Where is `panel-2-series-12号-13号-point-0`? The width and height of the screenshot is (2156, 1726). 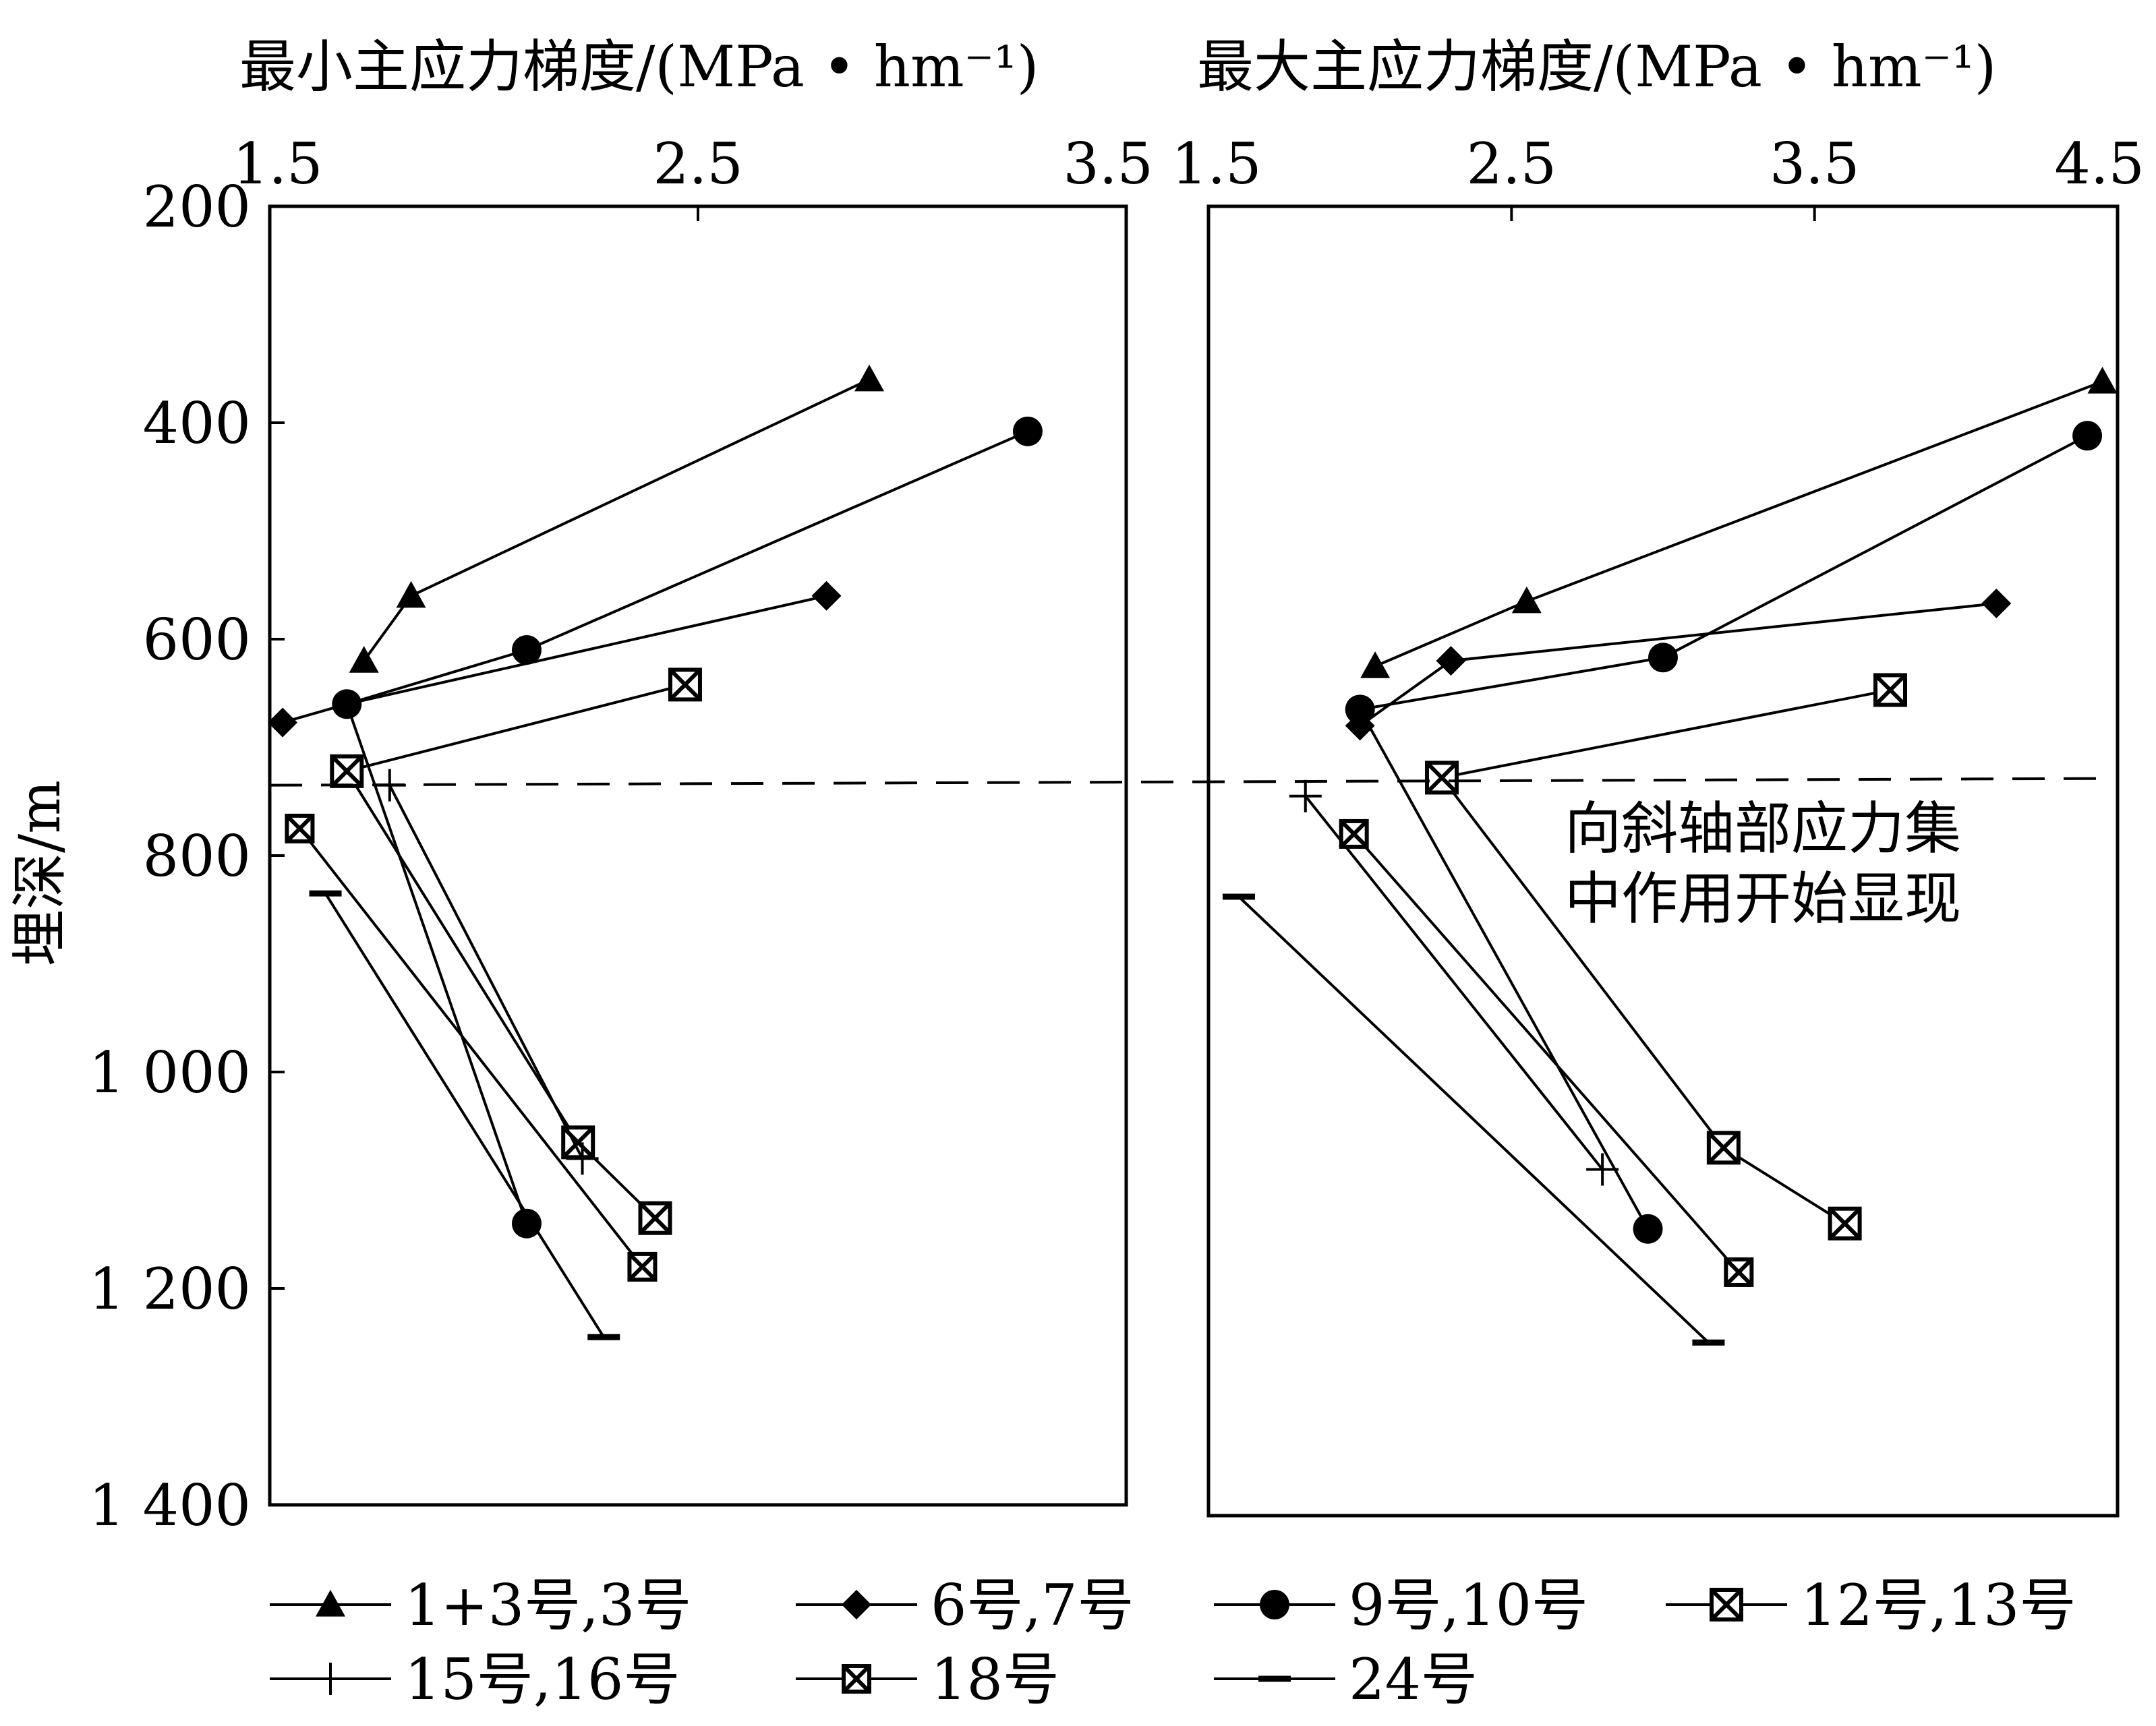
panel-2-series-12号-13号-point-0 is located at coordinates (1845, 1223).